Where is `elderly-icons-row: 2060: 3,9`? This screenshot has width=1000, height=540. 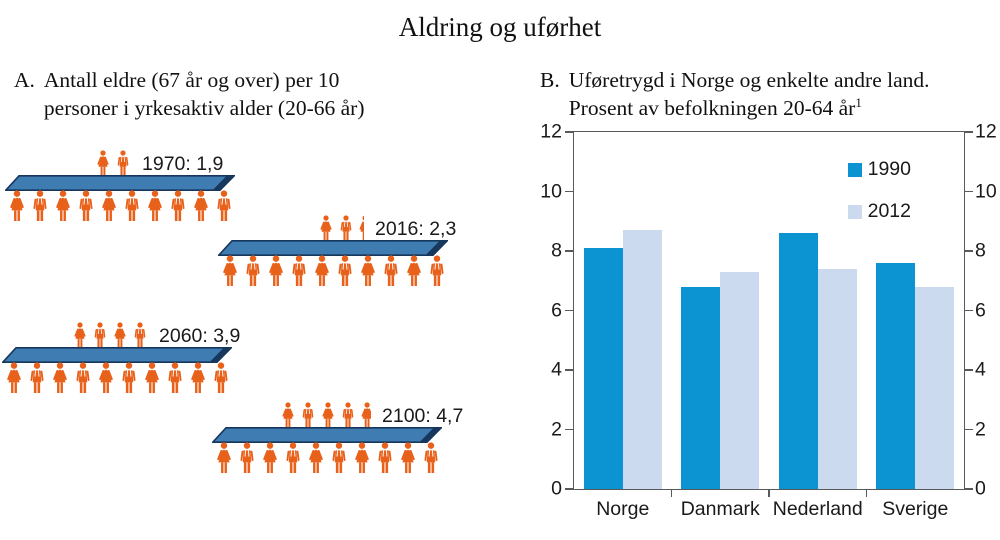 elderly-icons-row: 2060: 3,9 is located at coordinates (156, 335).